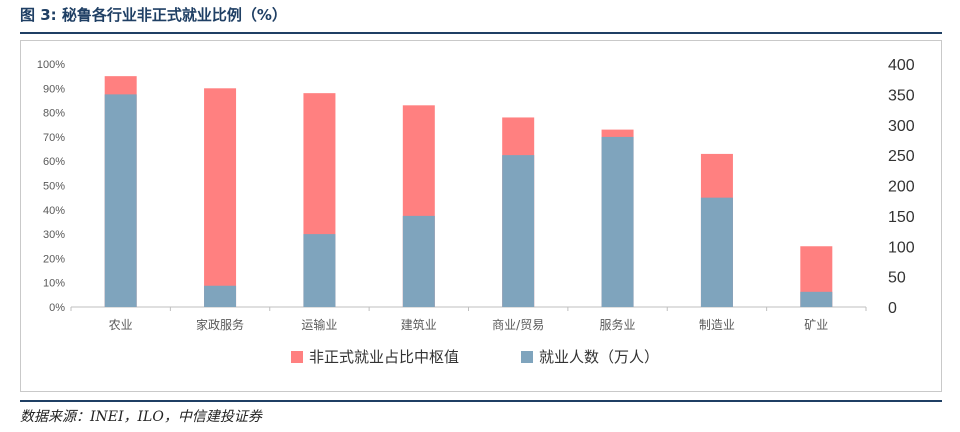 This screenshot has width=960, height=432. I want to click on legend-swatch-employment, so click(527, 357).